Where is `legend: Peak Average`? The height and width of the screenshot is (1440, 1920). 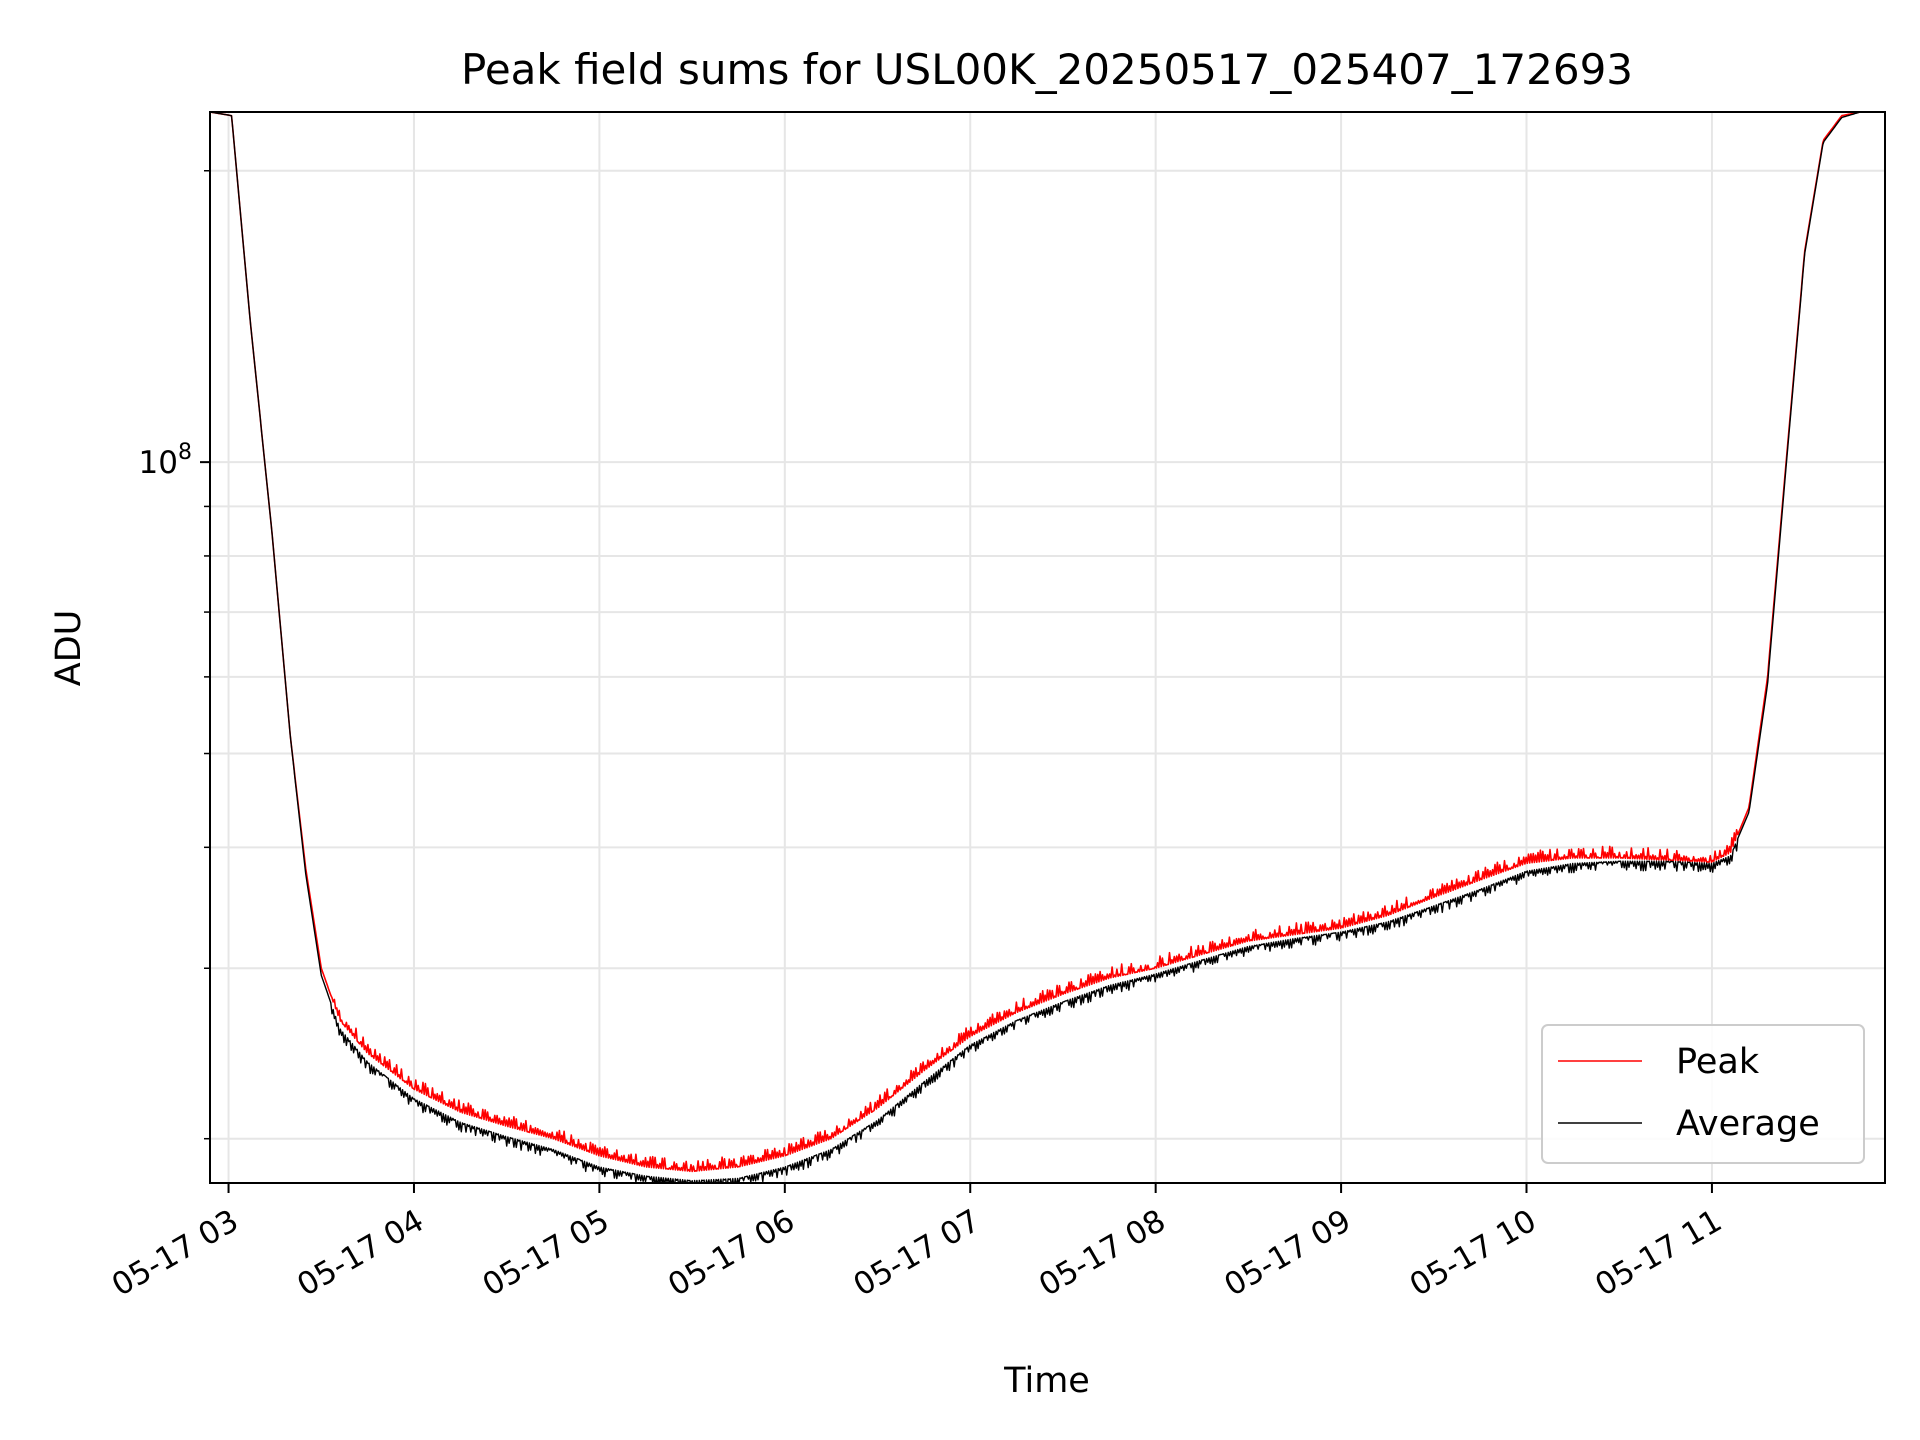 legend: Peak Average is located at coordinates (1703, 1094).